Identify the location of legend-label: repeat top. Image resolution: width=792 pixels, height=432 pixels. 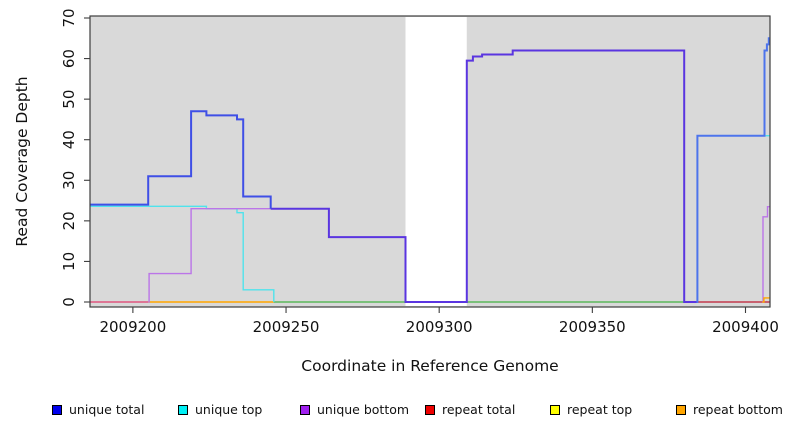
(600, 409).